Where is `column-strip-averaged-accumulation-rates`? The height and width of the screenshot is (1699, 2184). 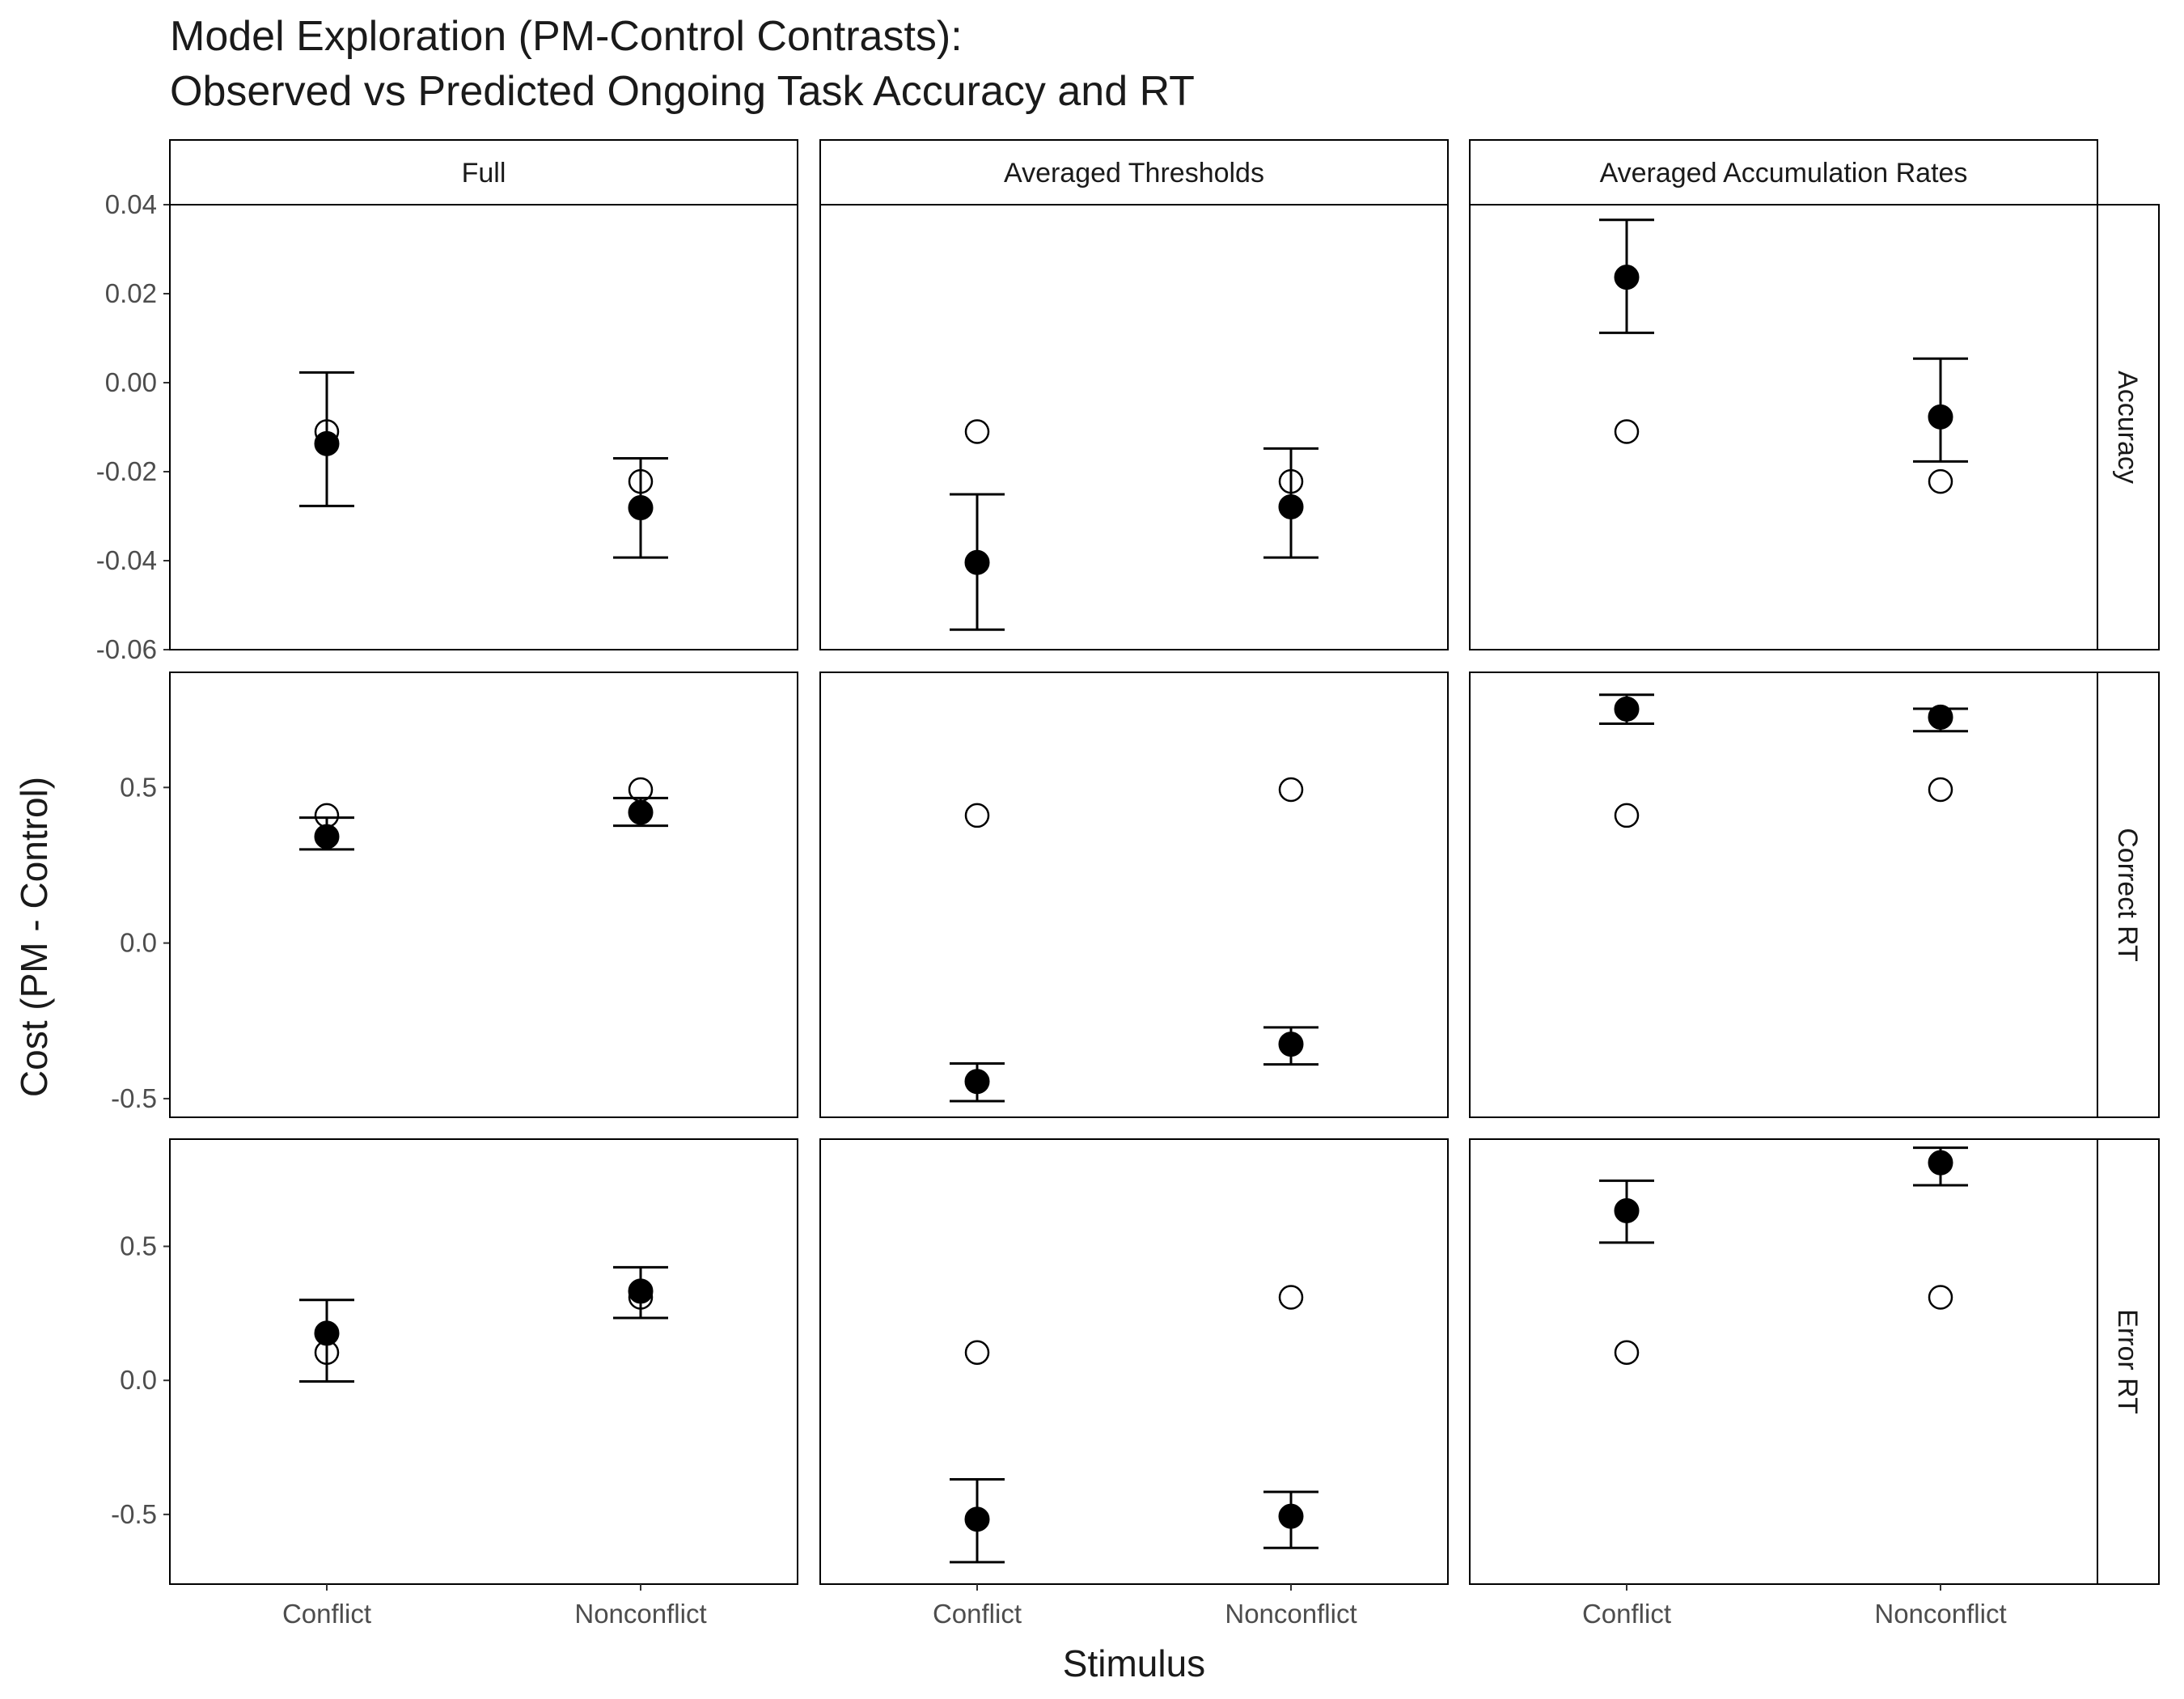 column-strip-averaged-accumulation-rates is located at coordinates (1783, 172).